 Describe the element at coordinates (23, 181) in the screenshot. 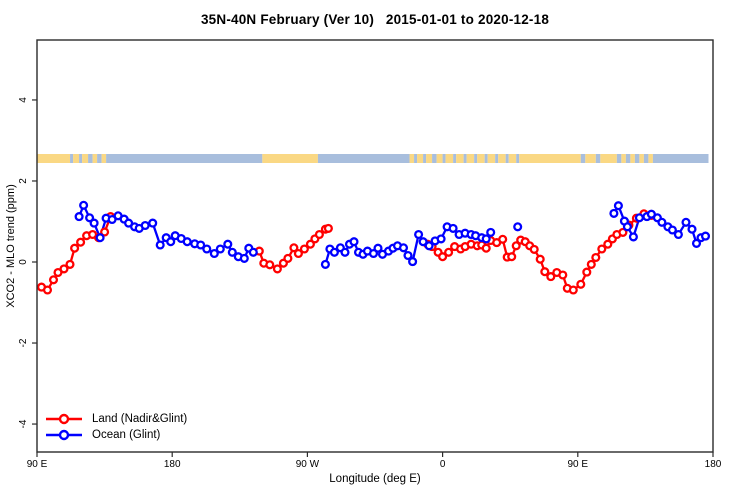

I see `y-tick-label: 2` at that location.